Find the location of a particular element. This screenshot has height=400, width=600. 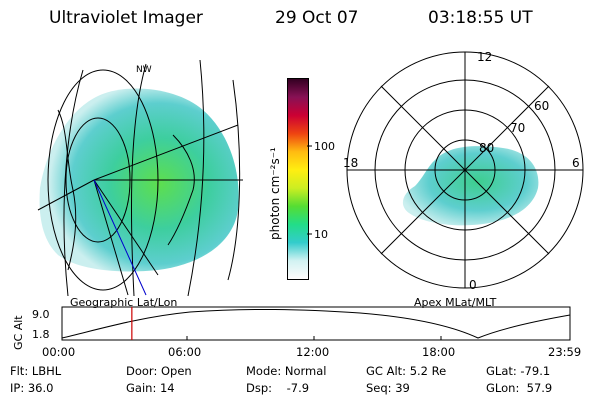

seq-info: Seq: 39 is located at coordinates (388, 388).